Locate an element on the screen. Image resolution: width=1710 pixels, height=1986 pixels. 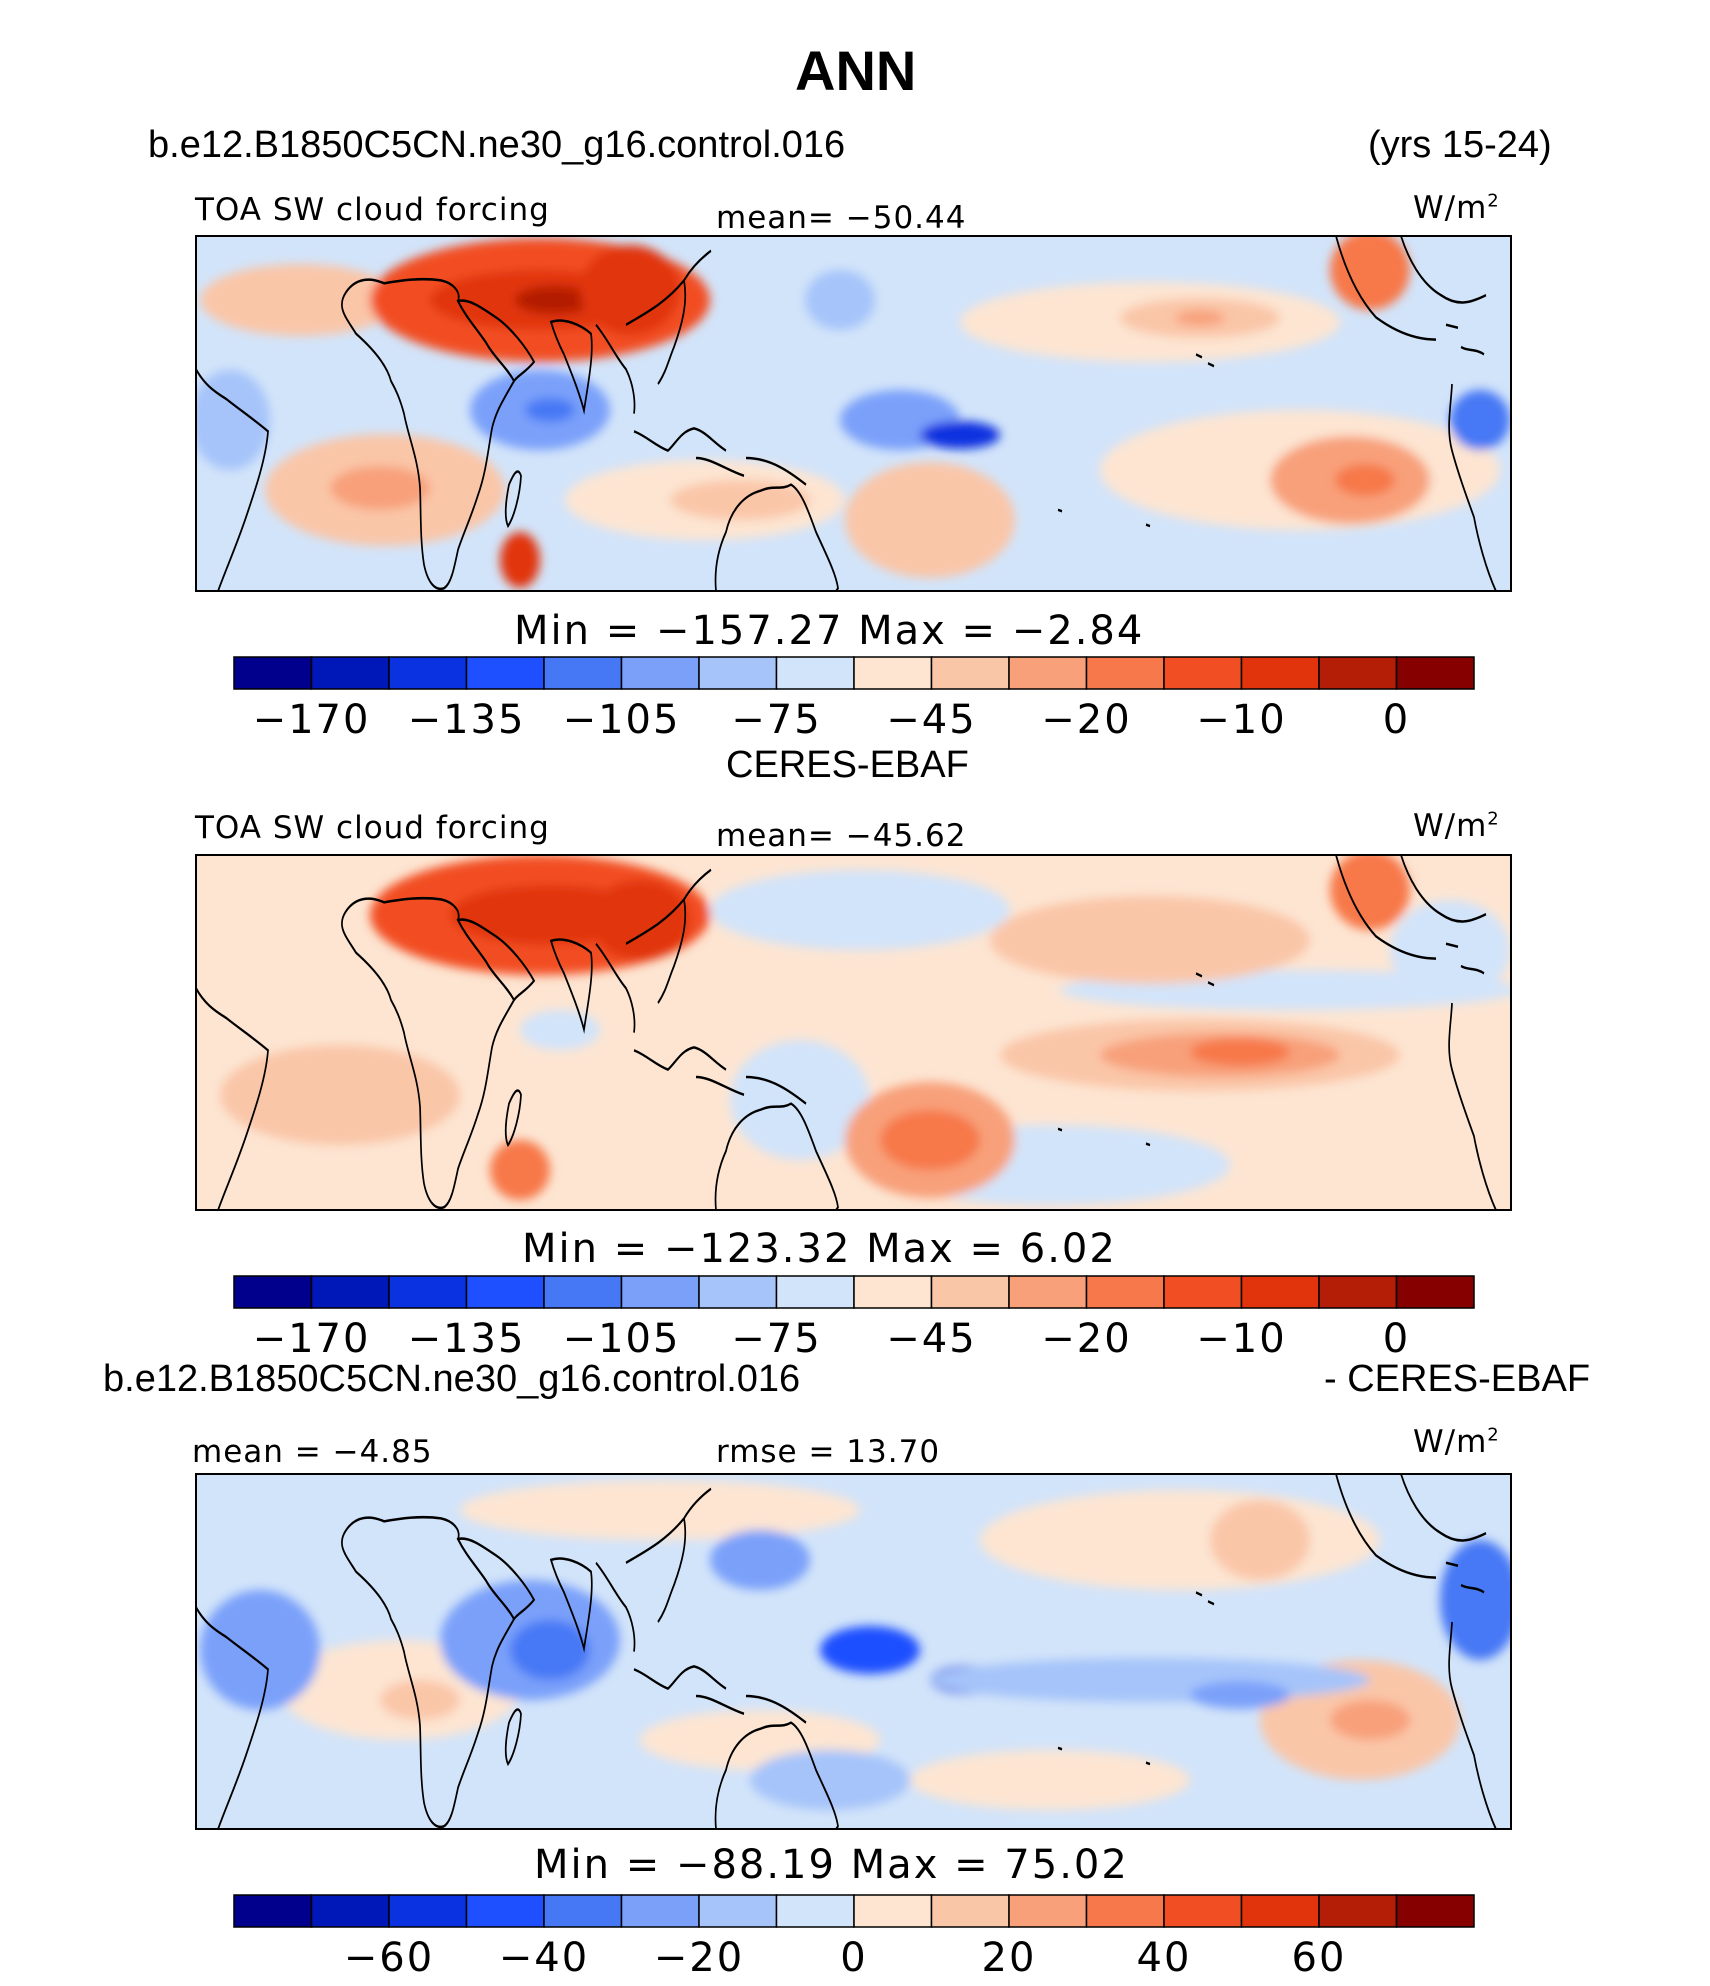
figure-title: ANN is located at coordinates (856, 70).